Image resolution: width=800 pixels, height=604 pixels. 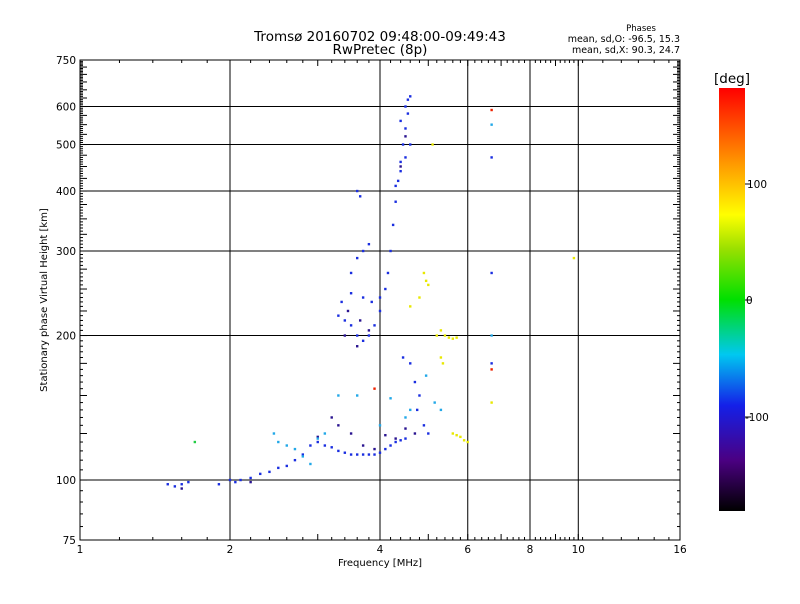 I want to click on x-tick-label: 4, so click(x=380, y=550).